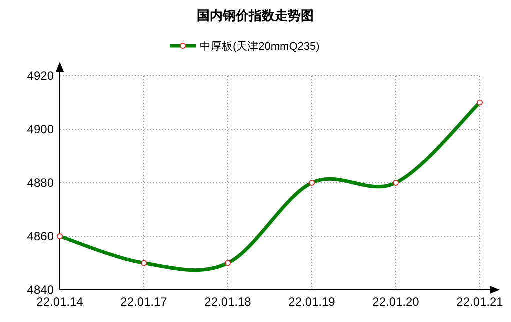  Describe the element at coordinates (40, 237) in the screenshot. I see `y-tick-label: 4860` at that location.